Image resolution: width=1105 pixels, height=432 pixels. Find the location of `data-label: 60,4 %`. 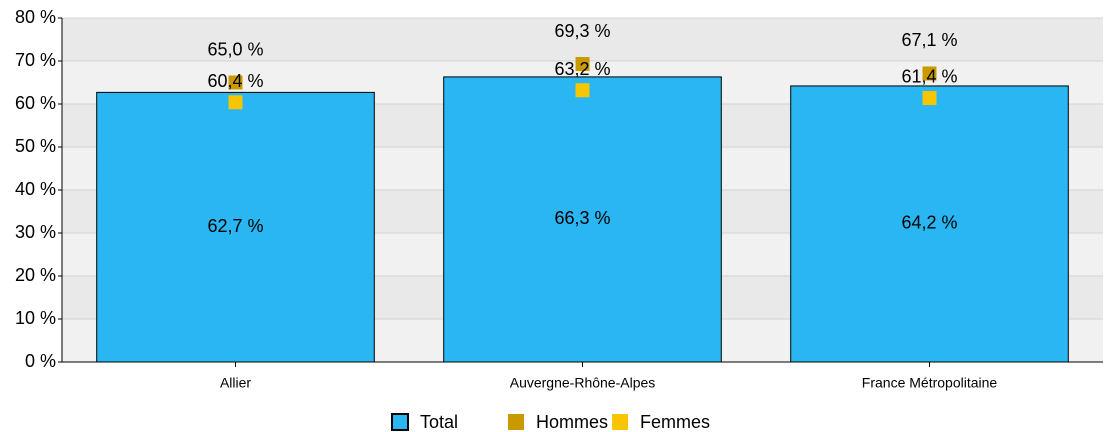

data-label: 60,4 % is located at coordinates (235, 81).